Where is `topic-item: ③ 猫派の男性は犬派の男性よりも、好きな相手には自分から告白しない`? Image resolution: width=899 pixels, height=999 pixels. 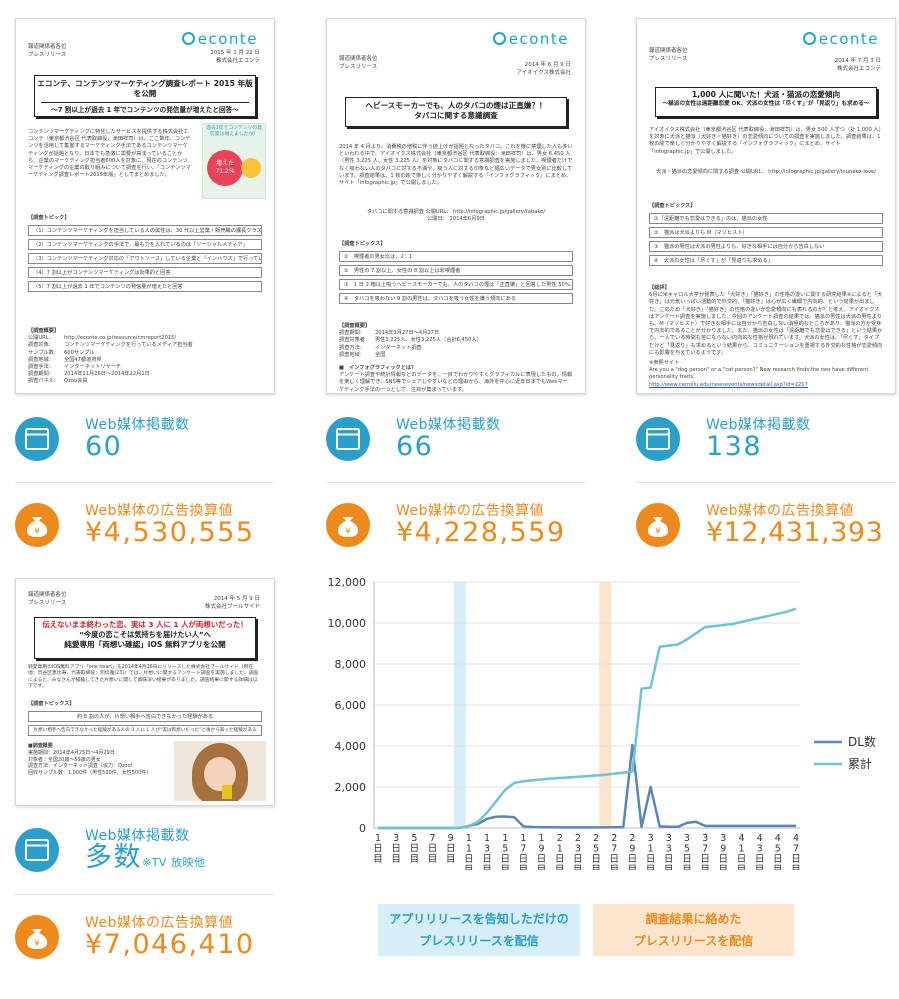 topic-item: ③ 猫派の男性は犬派の男性よりも、好きな相手には自分から告白しない is located at coordinates (766, 247).